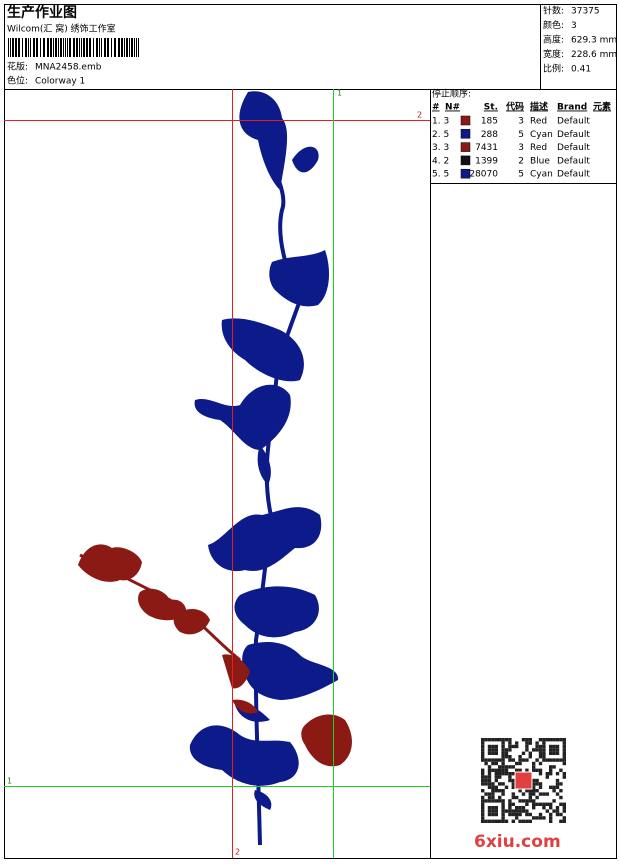 Image resolution: width=620 pixels, height=864 pixels. What do you see at coordinates (523, 780) in the screenshot?
I see `qr-code` at bounding box center [523, 780].